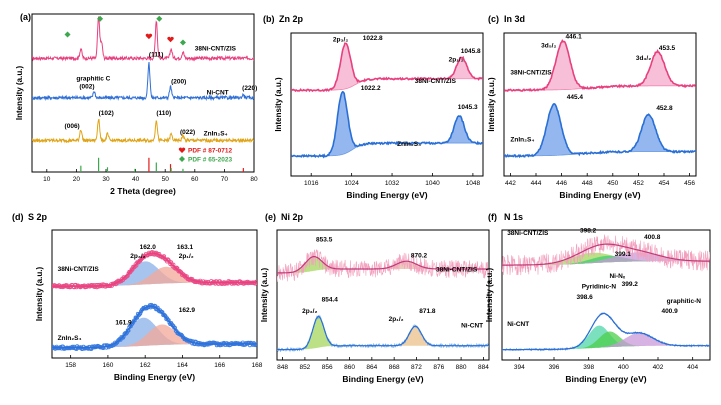 Image resolution: width=721 pixels, height=405 pixels. I want to click on annotation-label-d: 161.9, so click(123, 323).